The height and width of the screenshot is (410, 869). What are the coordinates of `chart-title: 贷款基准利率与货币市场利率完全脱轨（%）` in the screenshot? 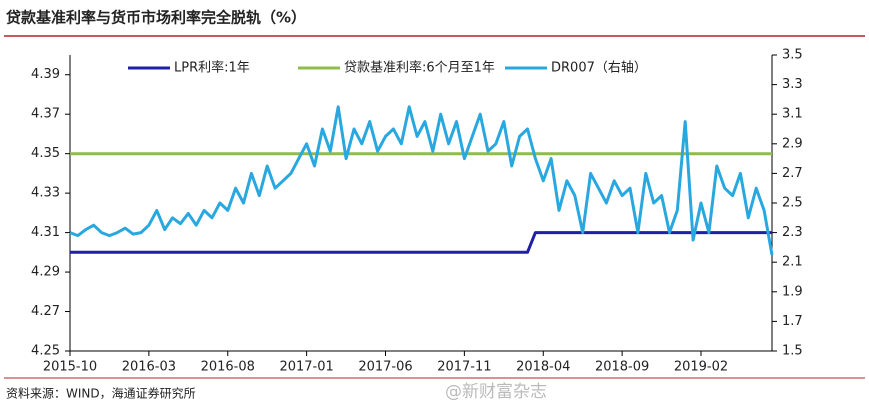 It's located at (156, 18).